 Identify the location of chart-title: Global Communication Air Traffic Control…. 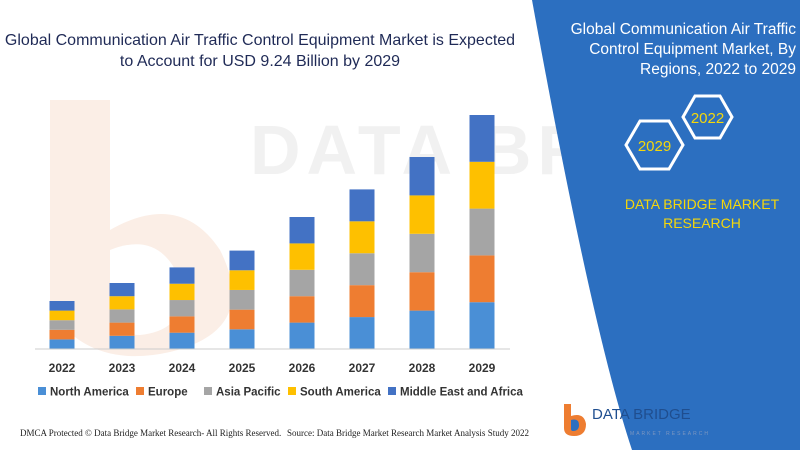
(260, 51).